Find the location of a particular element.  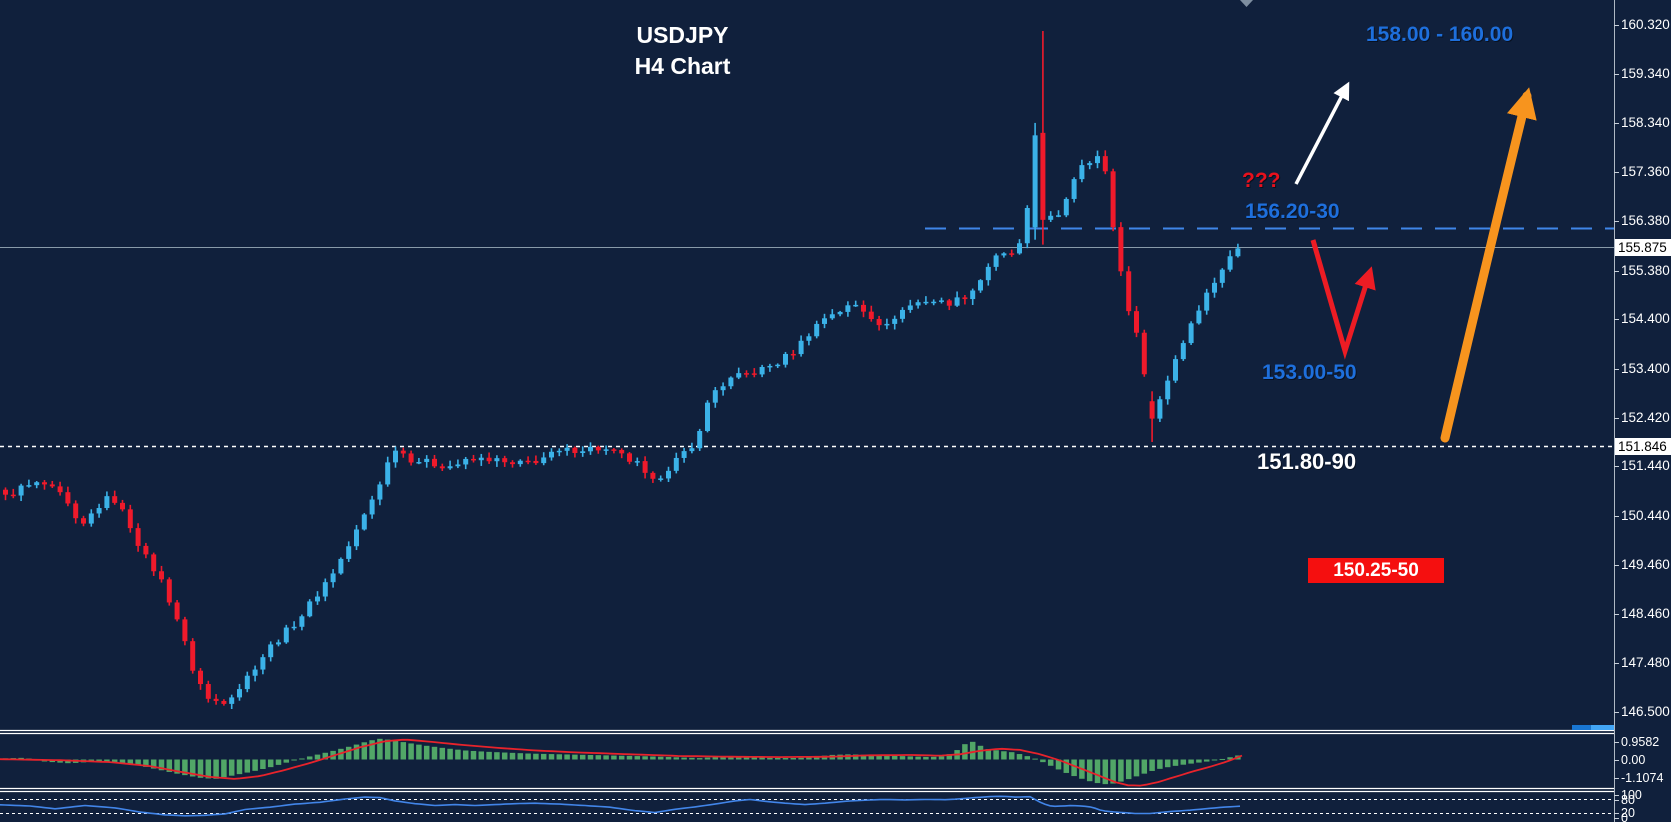

drawn-arrows is located at coordinates (1415, 262).